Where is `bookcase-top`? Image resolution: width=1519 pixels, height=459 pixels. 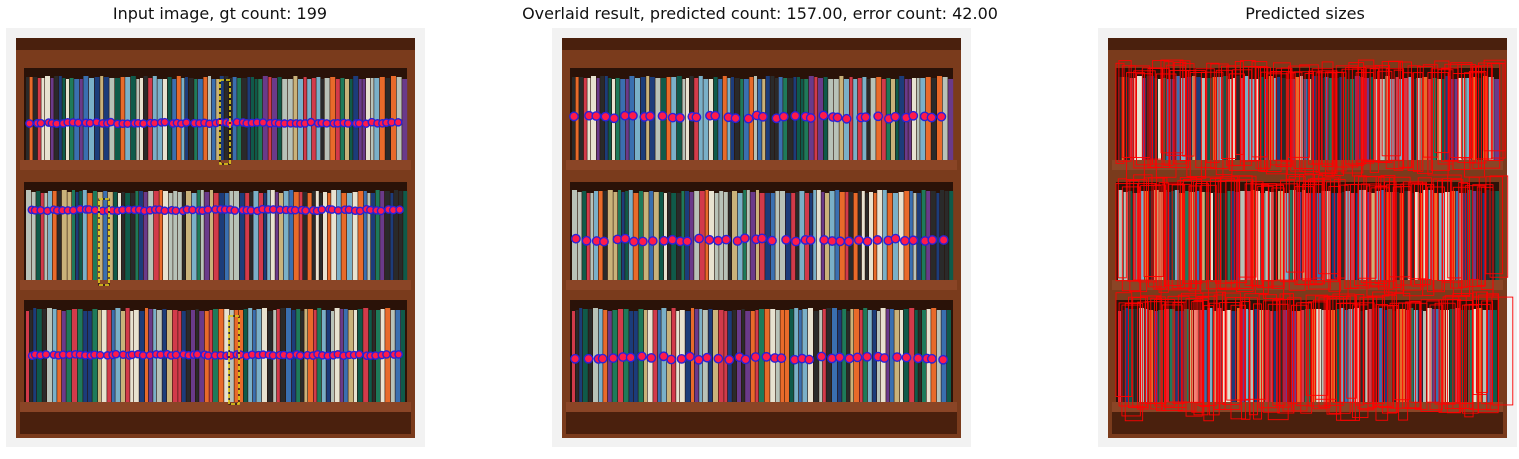
bookcase-top is located at coordinates (1307, 44).